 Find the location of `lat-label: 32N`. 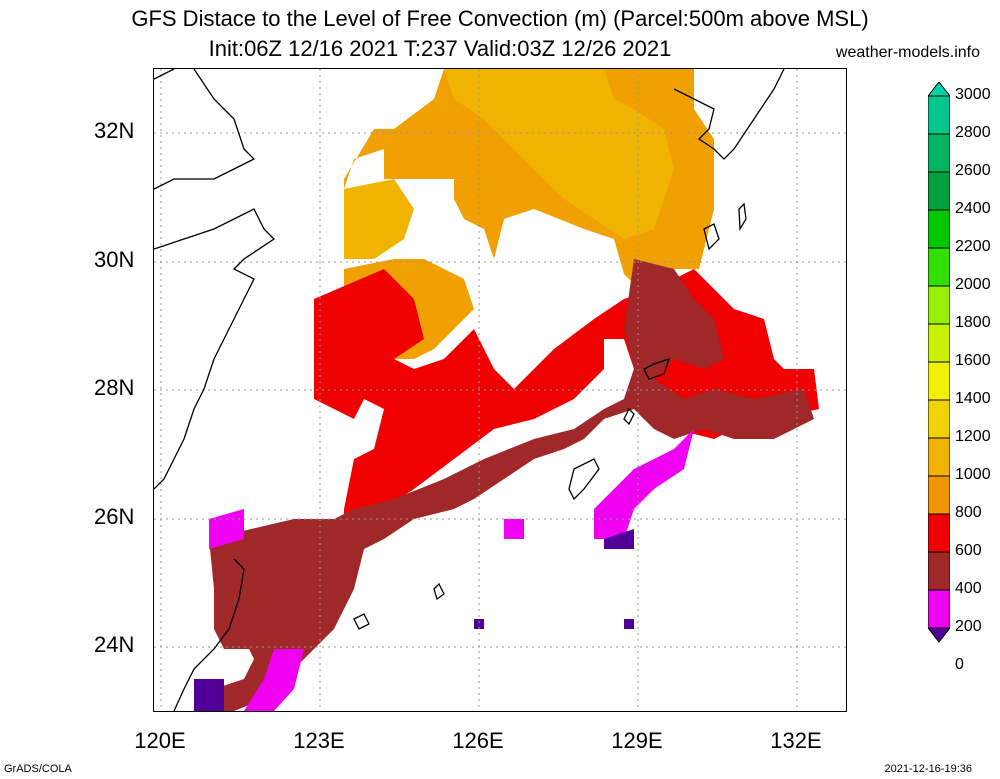

lat-label: 32N is located at coordinates (114, 130).